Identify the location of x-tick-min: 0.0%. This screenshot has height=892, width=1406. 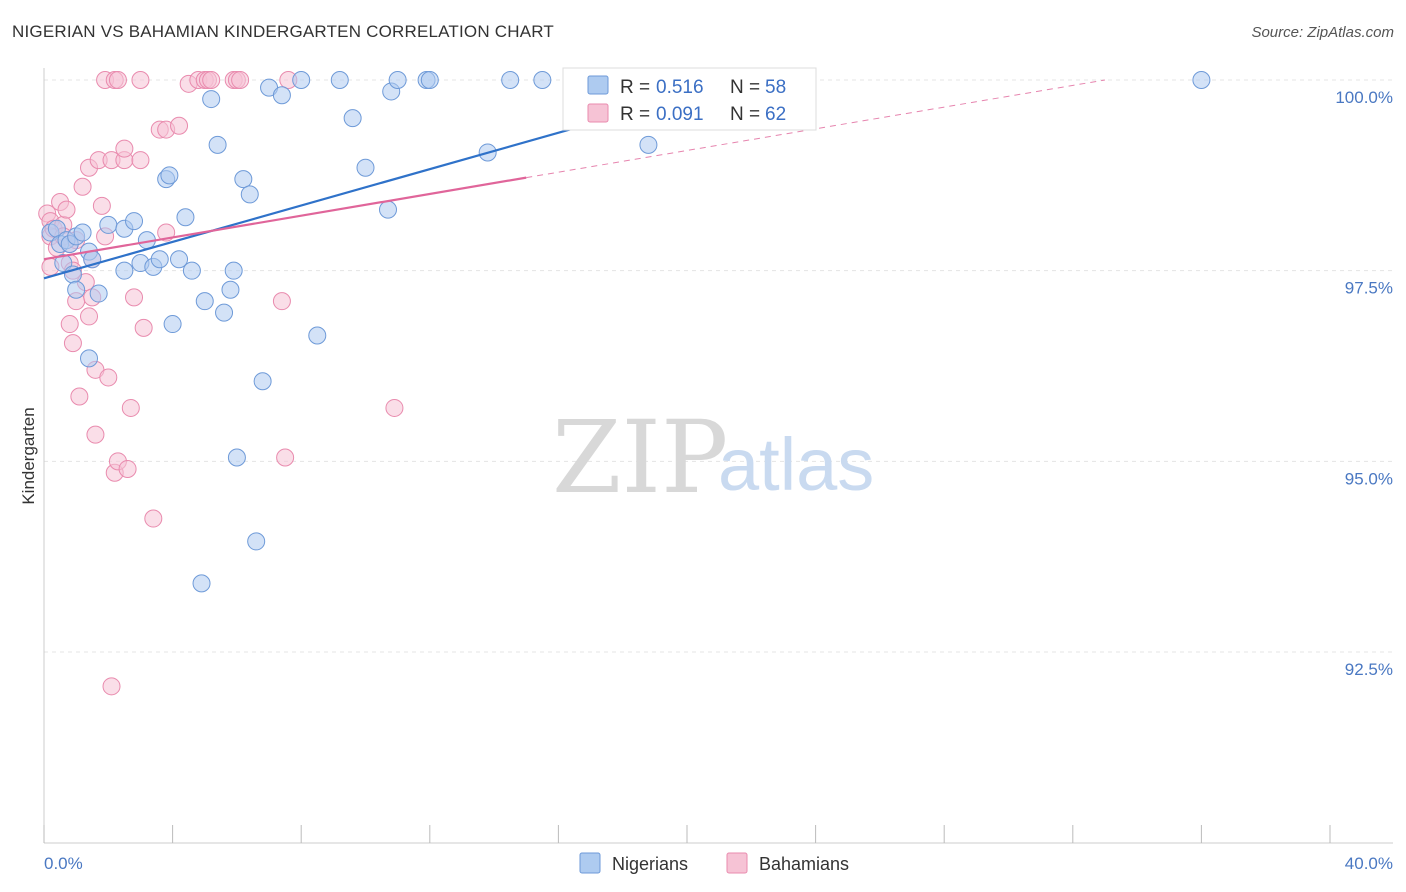
(63, 863).